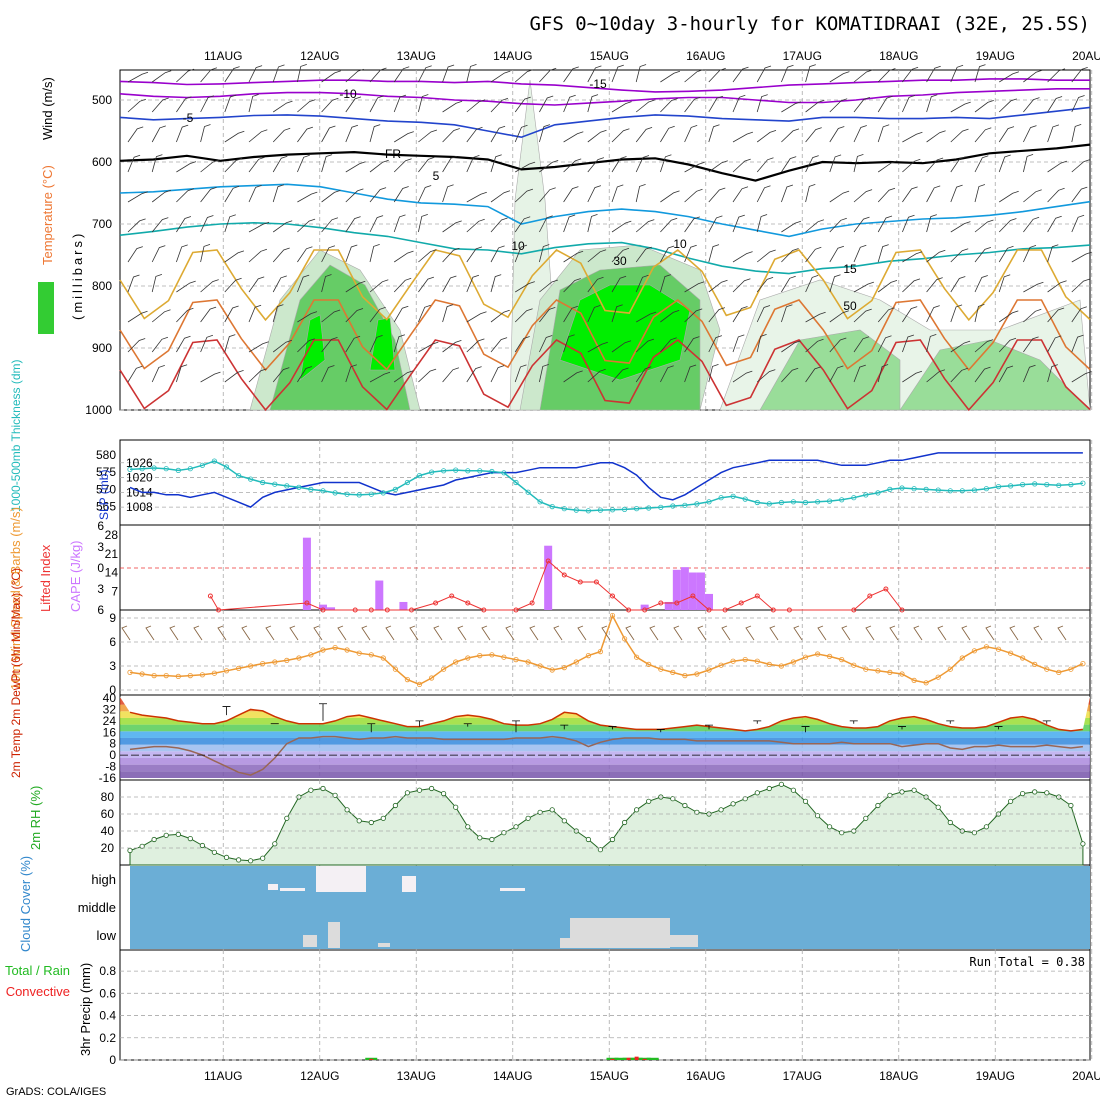  Describe the element at coordinates (16, 435) in the screenshot. I see `thickness-axis-label: 1000-500mb Thickness (dm)` at that location.